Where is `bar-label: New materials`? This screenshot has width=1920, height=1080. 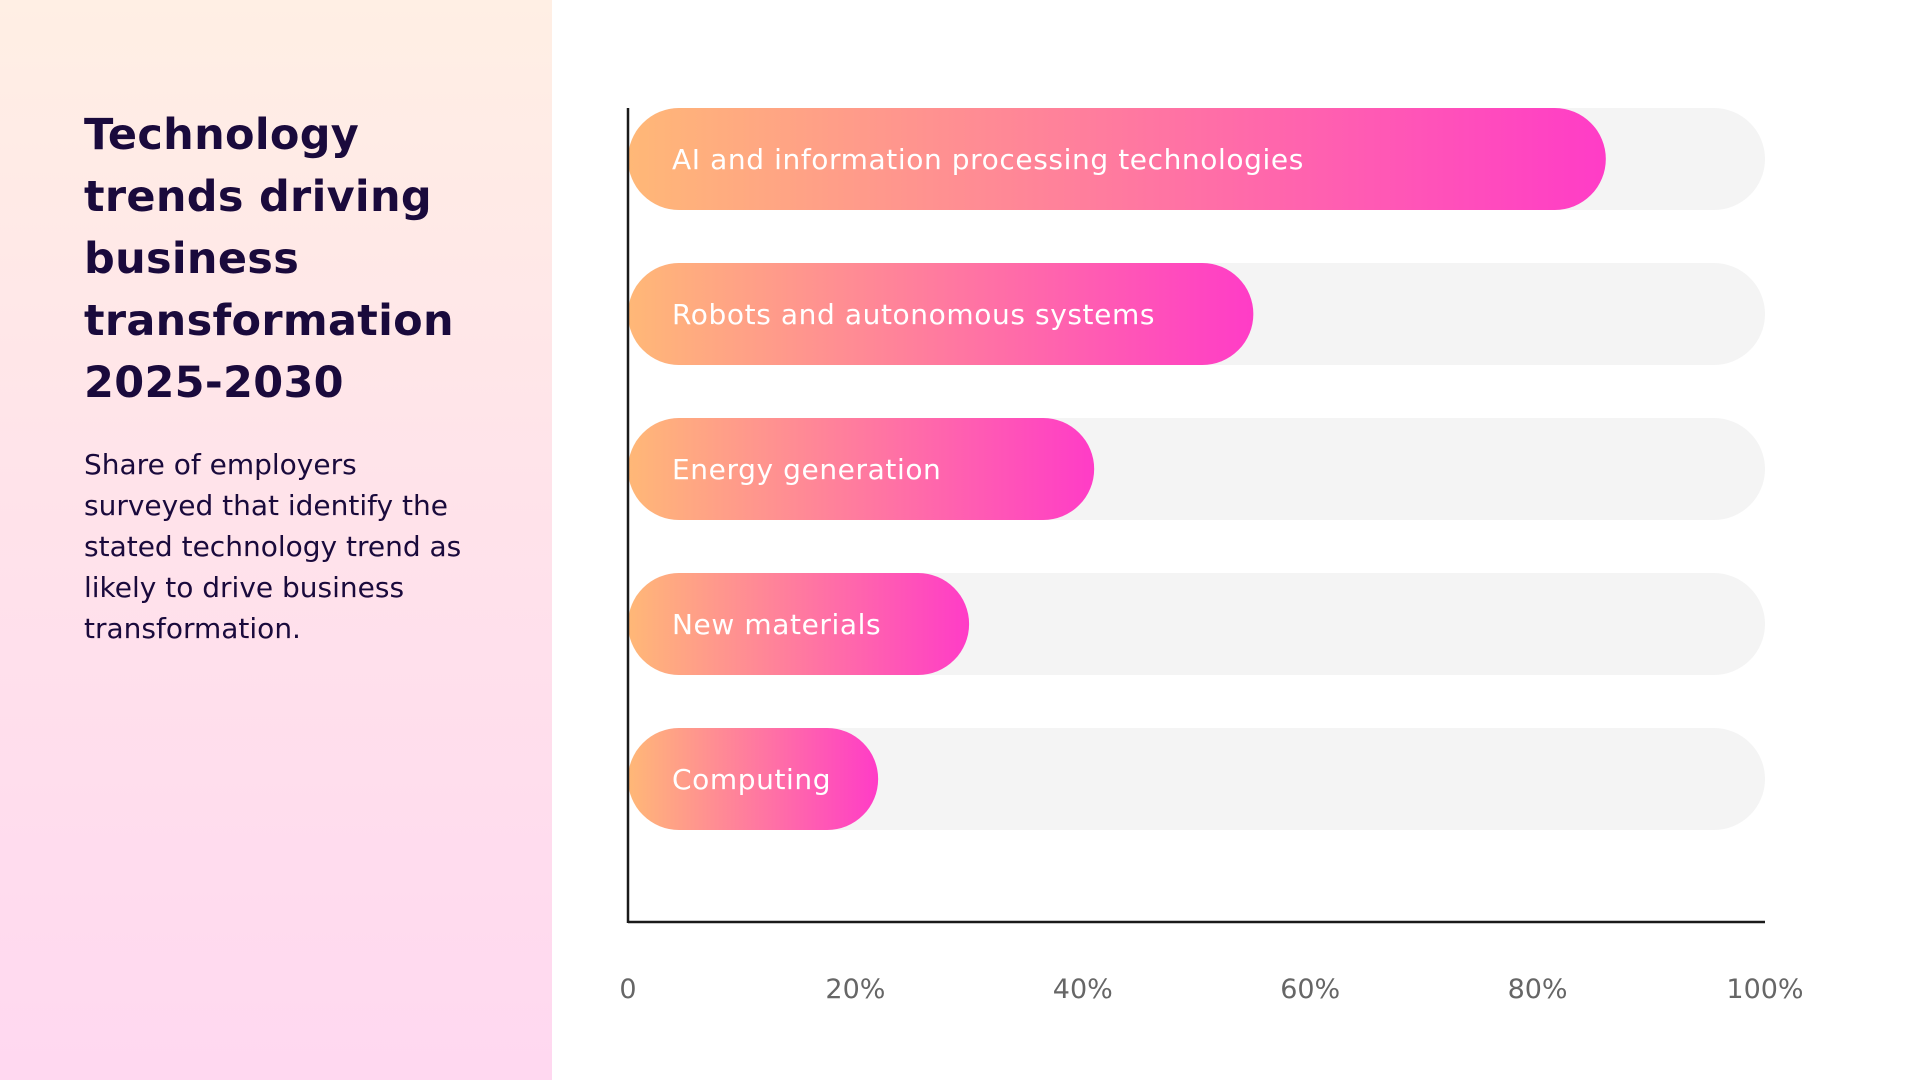
bar-label: New materials is located at coordinates (776, 624).